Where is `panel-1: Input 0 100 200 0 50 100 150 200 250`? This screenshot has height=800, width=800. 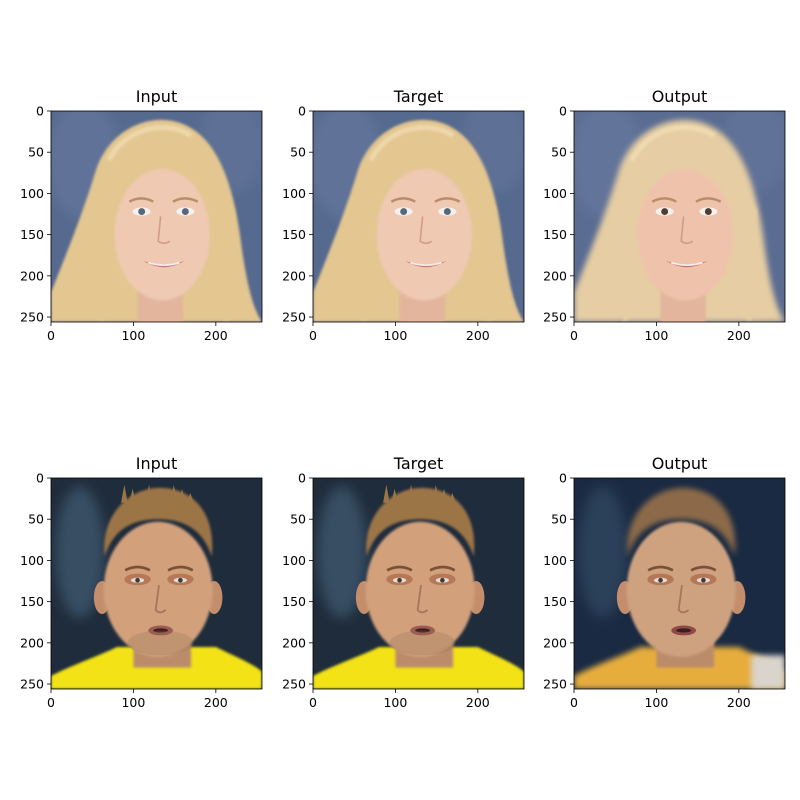 panel-1: Input 0 100 200 0 50 100 150 200 250 is located at coordinates (141, 215).